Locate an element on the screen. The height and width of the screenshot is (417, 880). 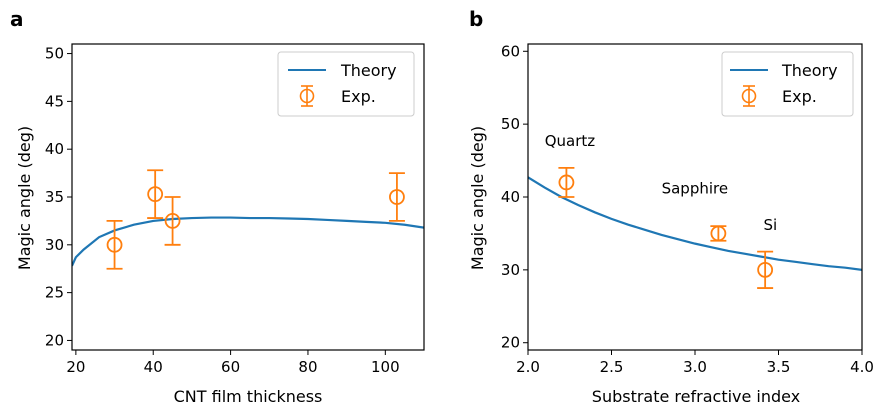
legend-a: Theory Exp. is located at coordinates (346, 84).